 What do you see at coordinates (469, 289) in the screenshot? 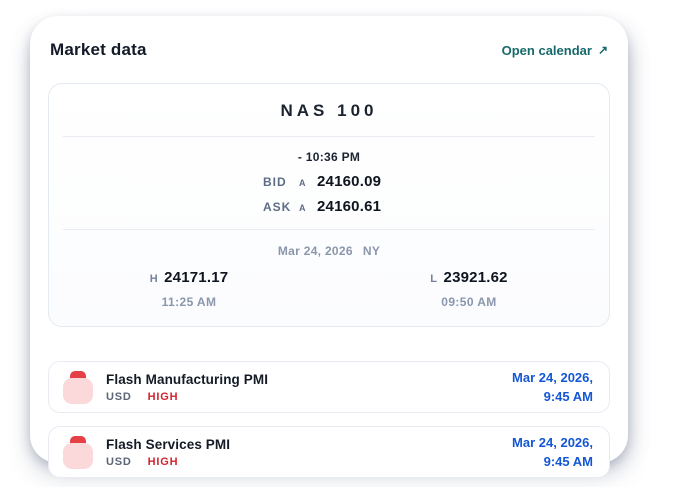
I see `daily-low: L 23921.62 09:50 AM` at bounding box center [469, 289].